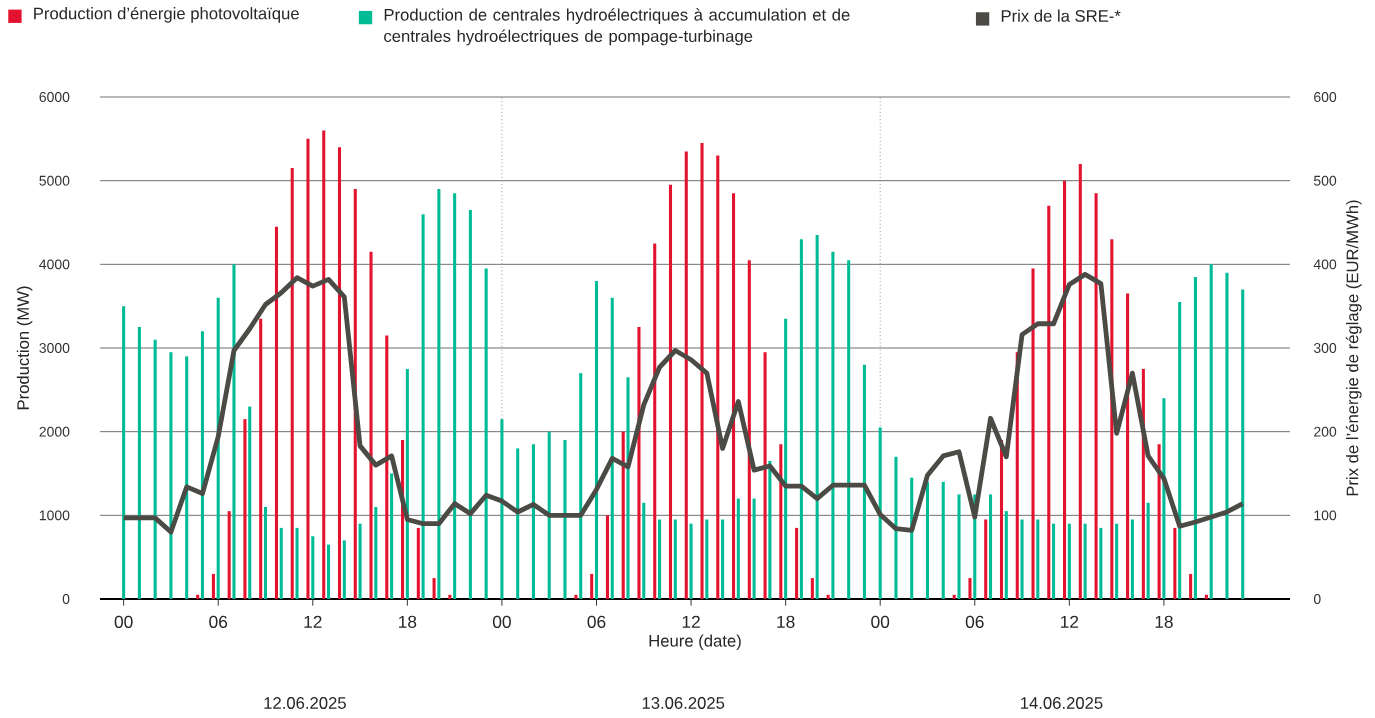 This screenshot has height=718, width=1375. I want to click on y-tick-label: 0, so click(66, 599).